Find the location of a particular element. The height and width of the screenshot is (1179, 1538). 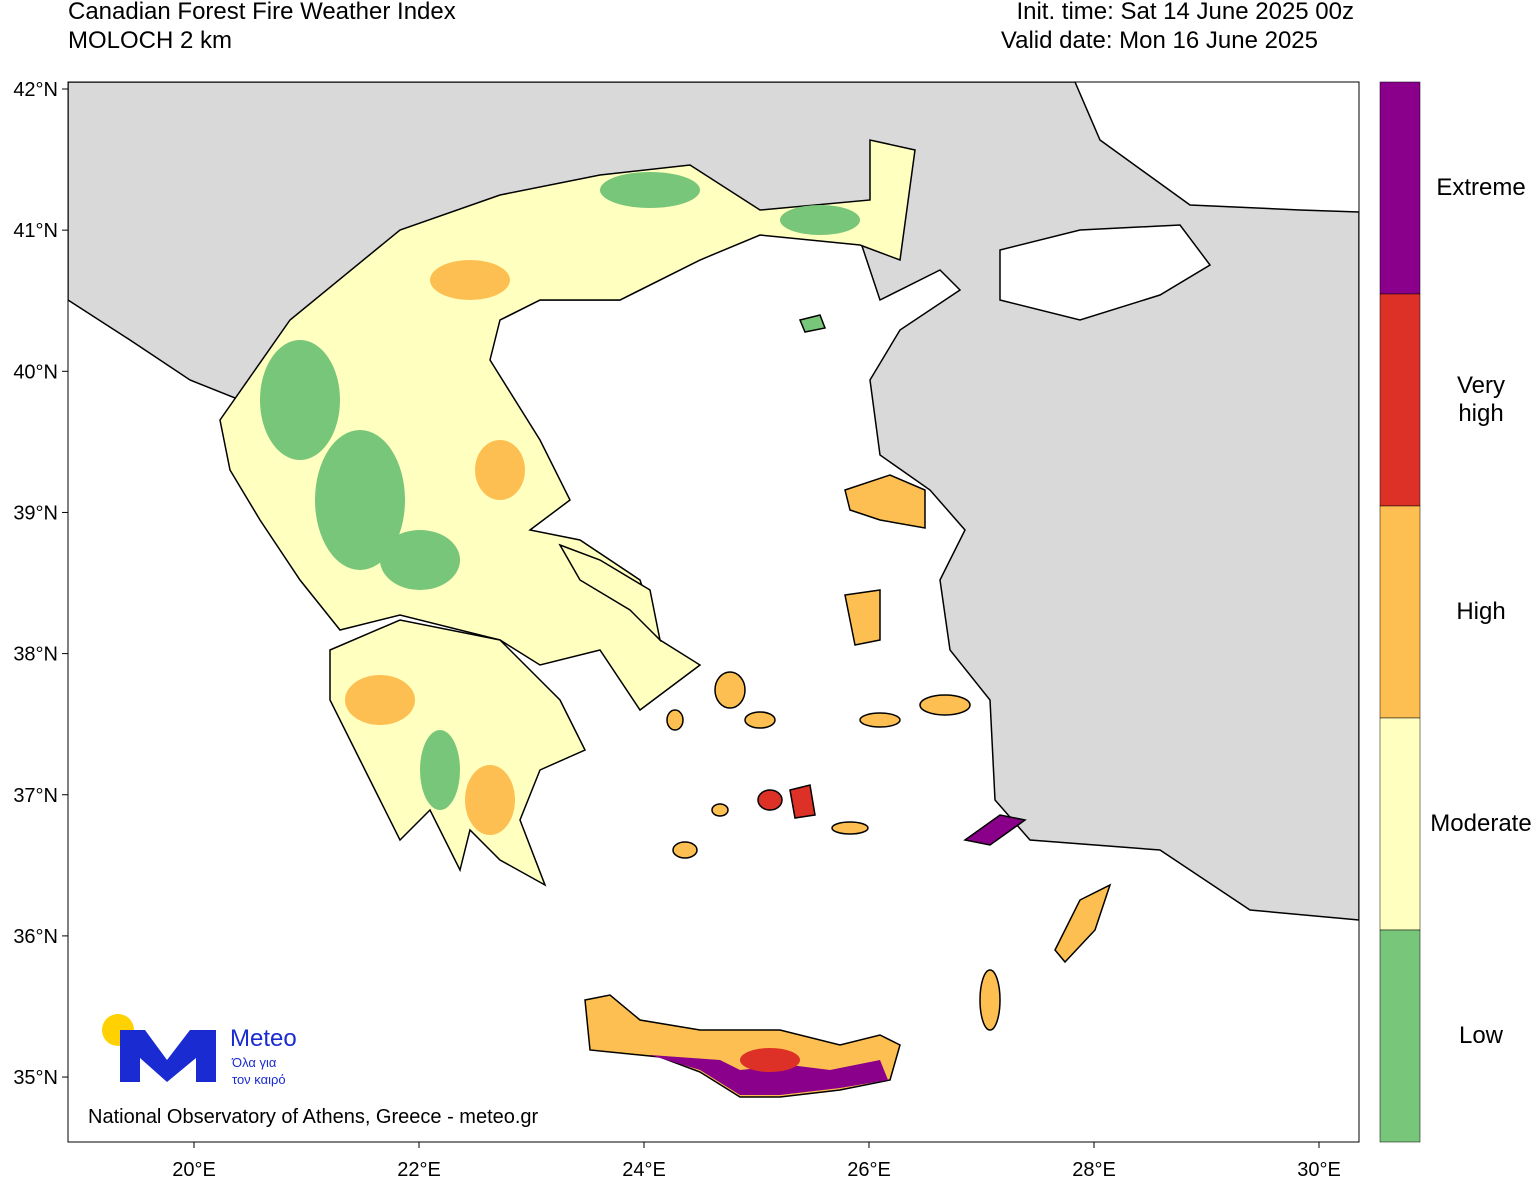

lat-tick-label: 41°N is located at coordinates (35, 231).